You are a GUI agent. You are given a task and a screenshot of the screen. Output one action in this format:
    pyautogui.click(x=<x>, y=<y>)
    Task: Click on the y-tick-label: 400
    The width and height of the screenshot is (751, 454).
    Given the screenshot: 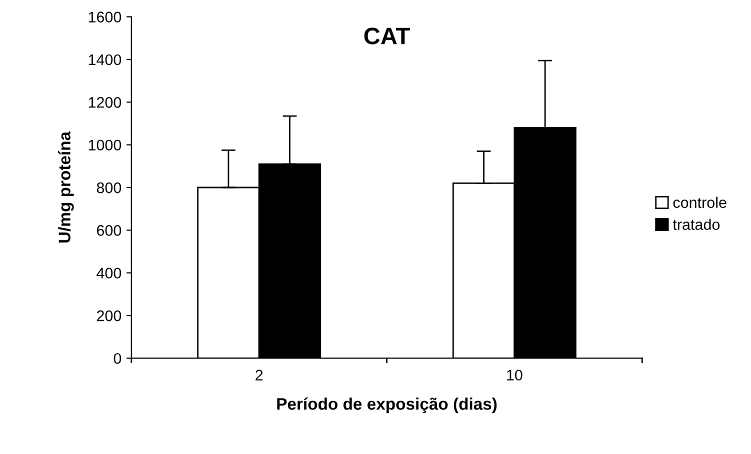 What is the action you would take?
    pyautogui.click(x=109, y=273)
    